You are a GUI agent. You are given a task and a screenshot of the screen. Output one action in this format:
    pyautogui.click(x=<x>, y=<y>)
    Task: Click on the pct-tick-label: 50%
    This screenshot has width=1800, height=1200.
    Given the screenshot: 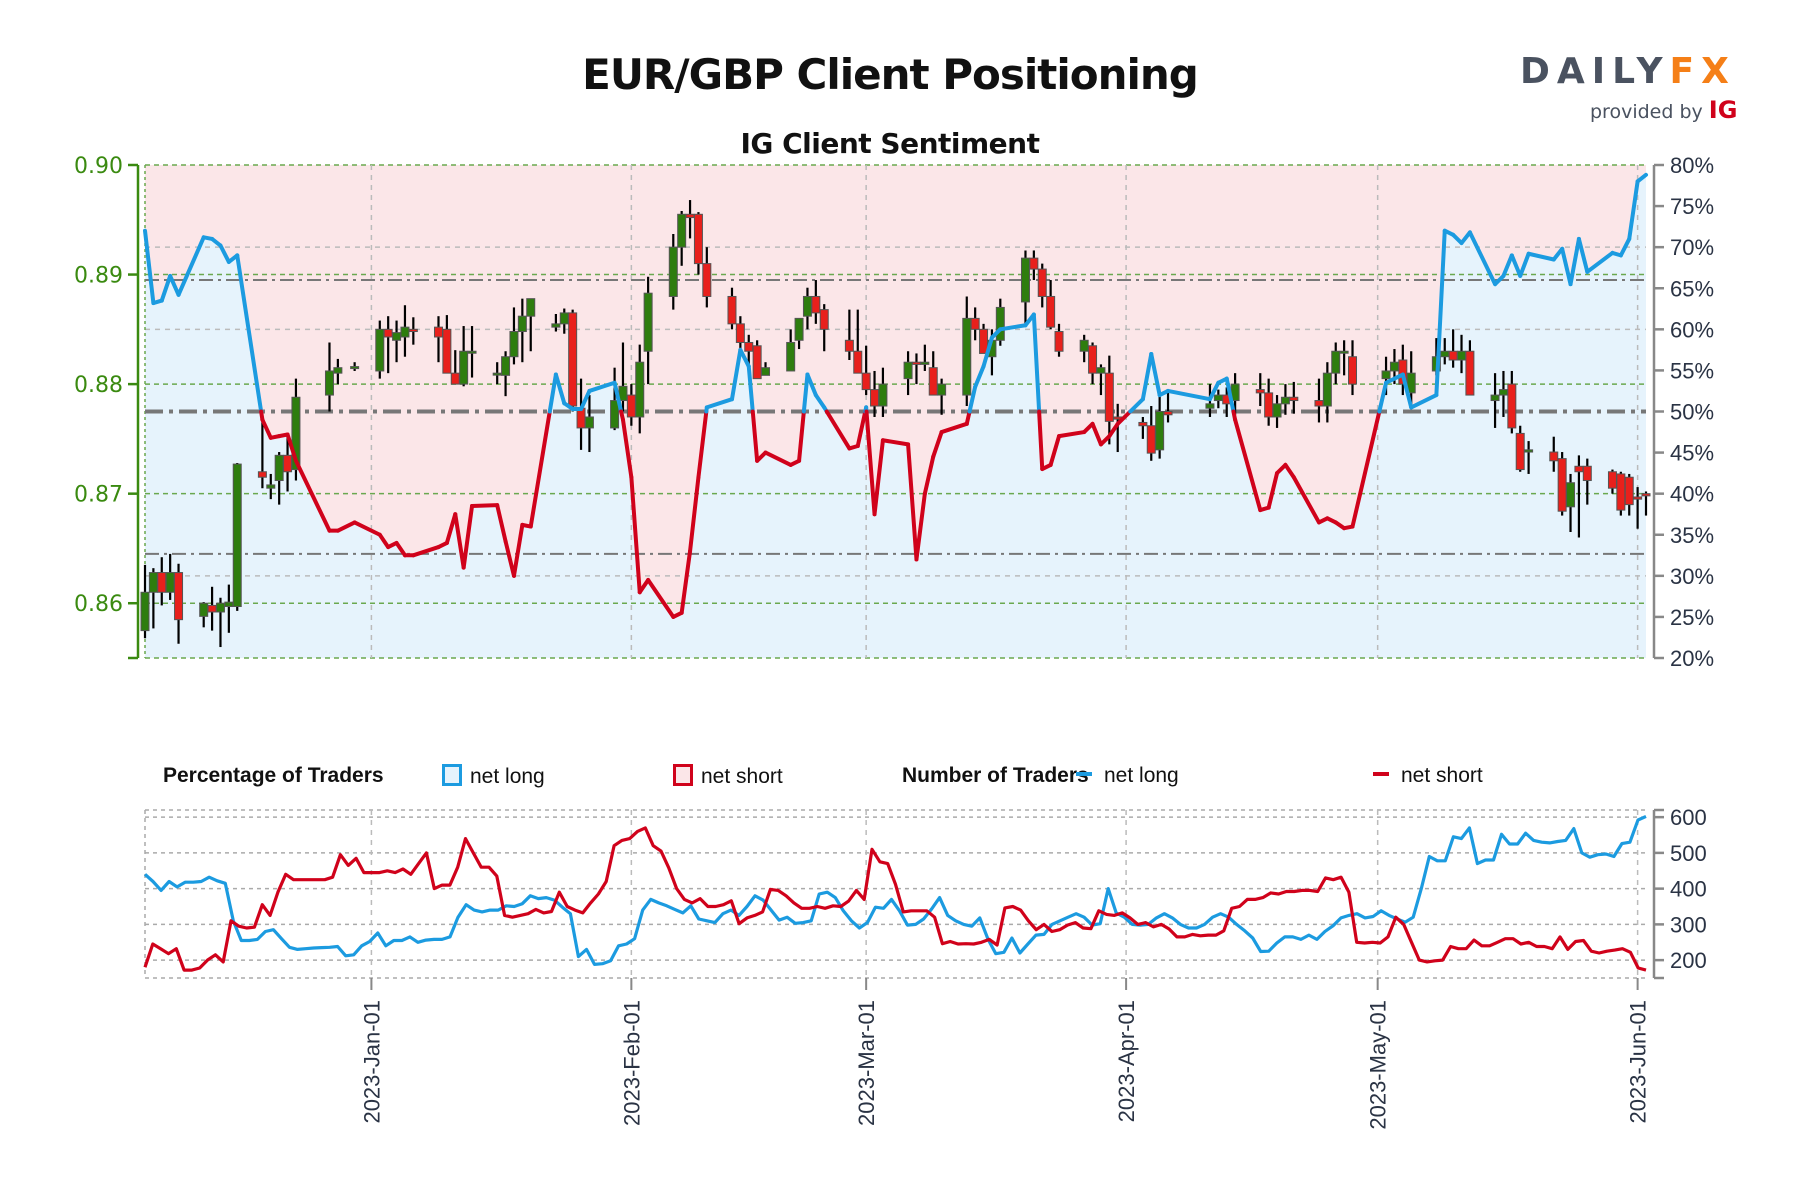 What is the action you would take?
    pyautogui.click(x=1692, y=412)
    